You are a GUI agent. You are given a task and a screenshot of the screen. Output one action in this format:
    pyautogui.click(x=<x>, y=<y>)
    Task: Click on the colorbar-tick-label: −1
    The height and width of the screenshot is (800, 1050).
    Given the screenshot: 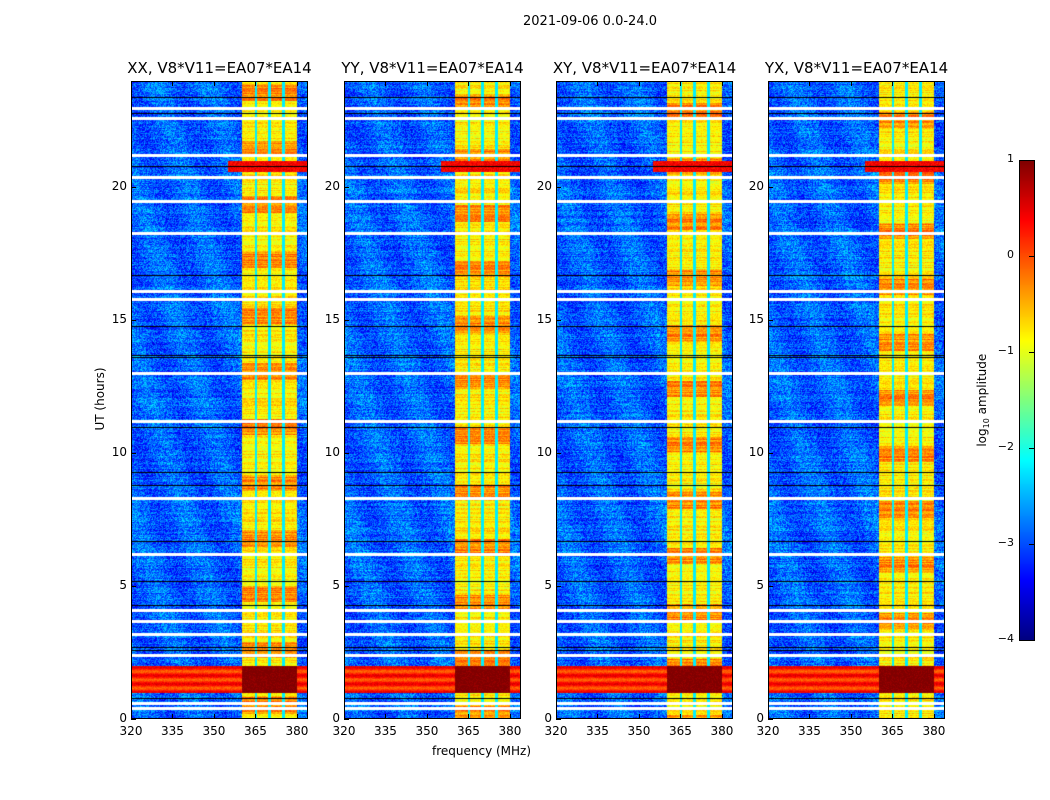 What is the action you would take?
    pyautogui.click(x=1005, y=350)
    